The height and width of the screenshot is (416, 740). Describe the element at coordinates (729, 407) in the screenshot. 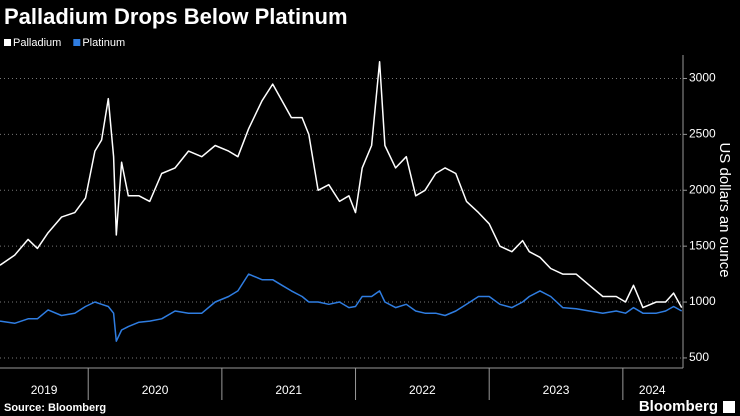

I see `brand-icon` at that location.